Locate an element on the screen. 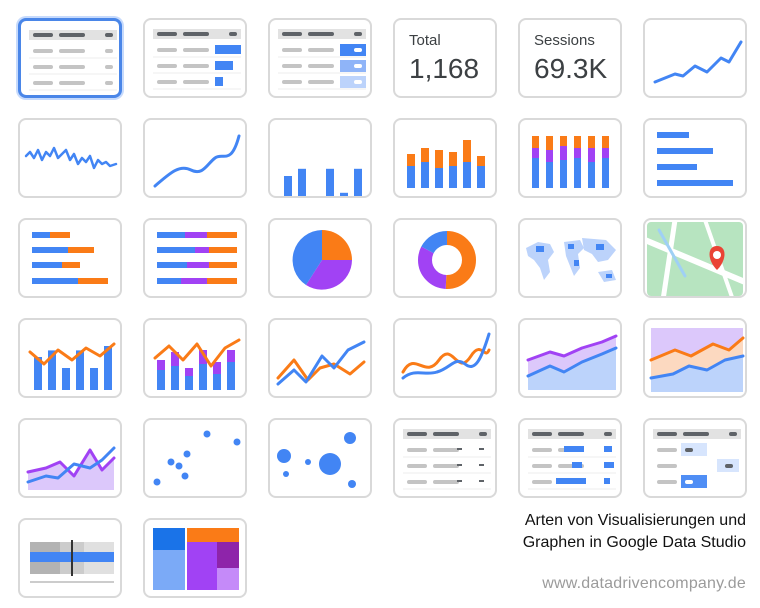  chart-type-pie is located at coordinates (320, 258).